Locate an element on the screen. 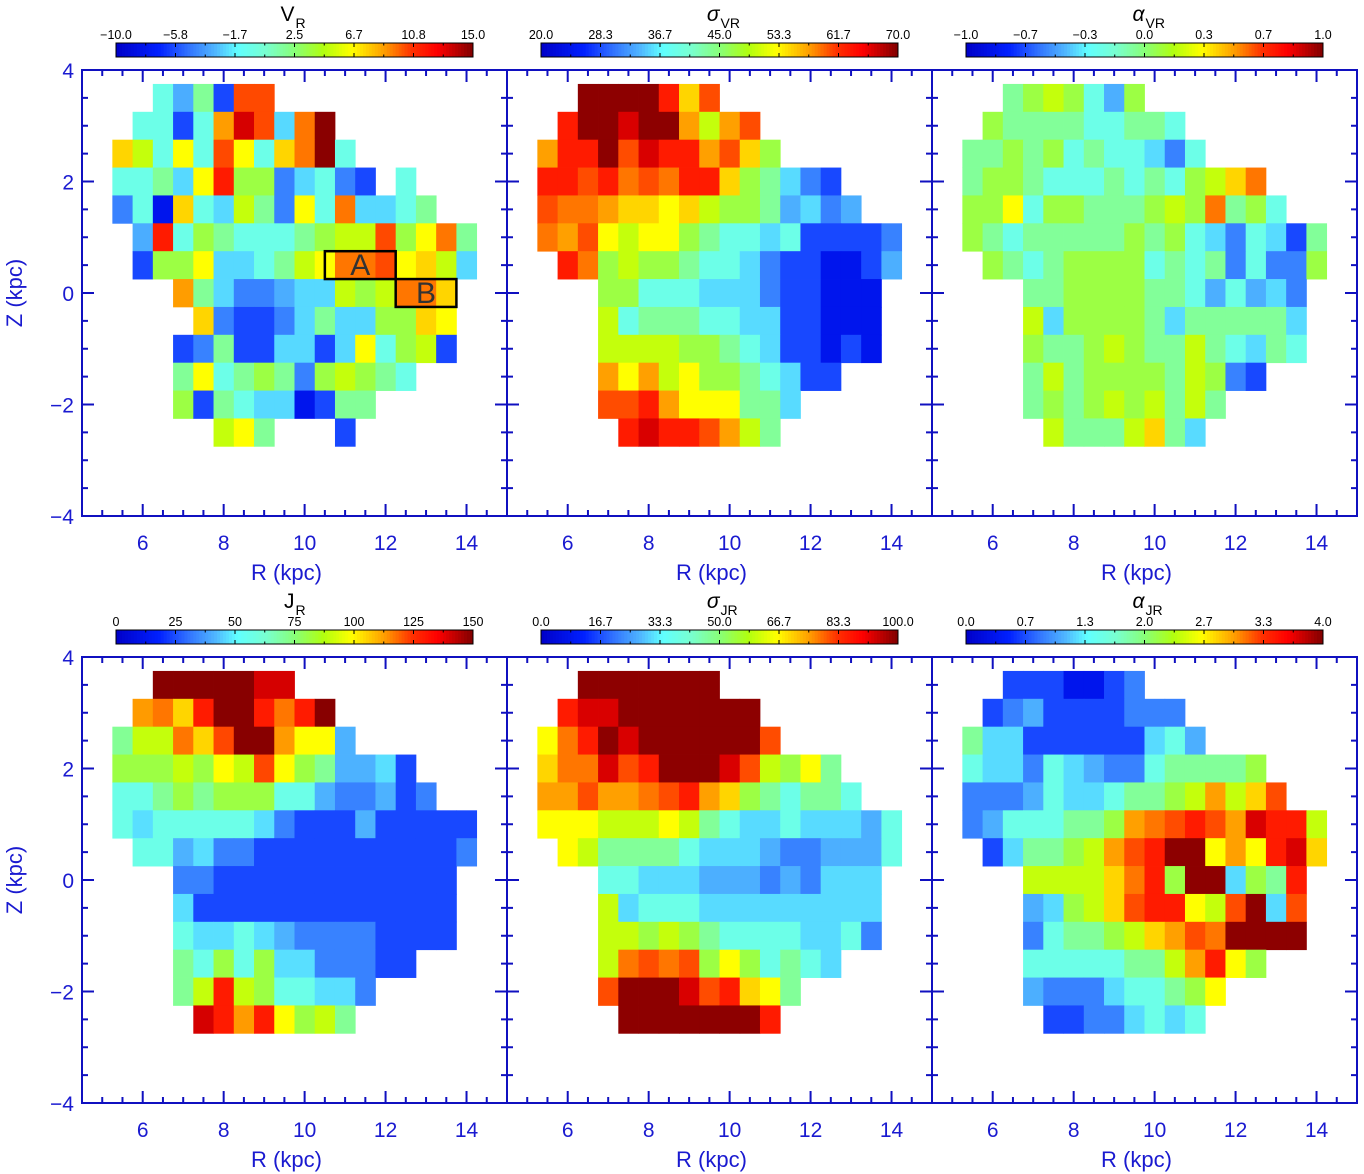  colorbar-tick-label: 2.0 is located at coordinates (1144, 622).